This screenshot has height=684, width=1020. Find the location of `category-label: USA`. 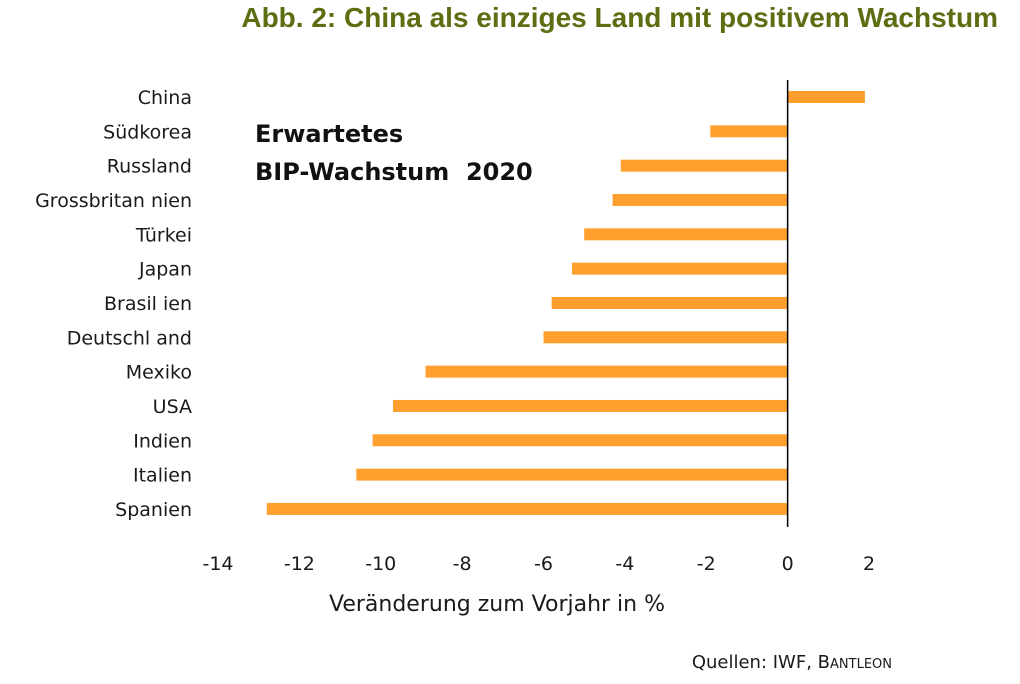

category-label: USA is located at coordinates (172, 407).